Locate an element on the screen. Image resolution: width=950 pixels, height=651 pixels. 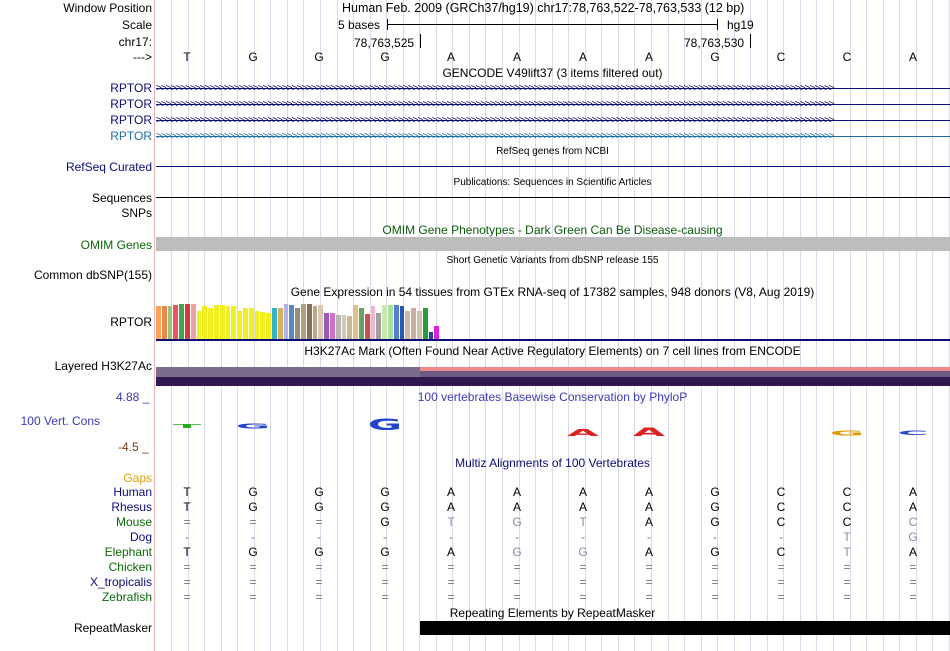
publications-line is located at coordinates (553, 197).